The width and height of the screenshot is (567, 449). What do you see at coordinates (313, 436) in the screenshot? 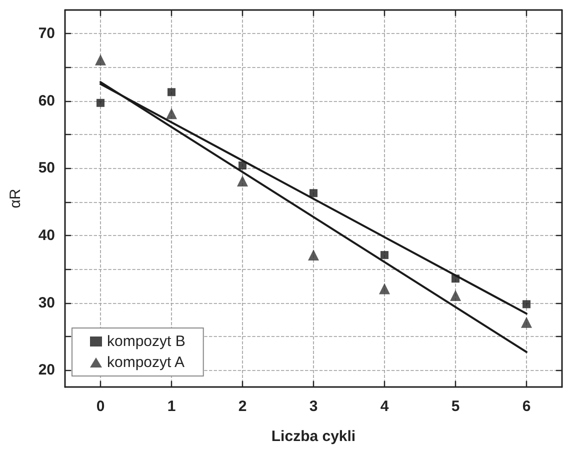
I see `x-axis-title: Liczba cykli` at bounding box center [313, 436].